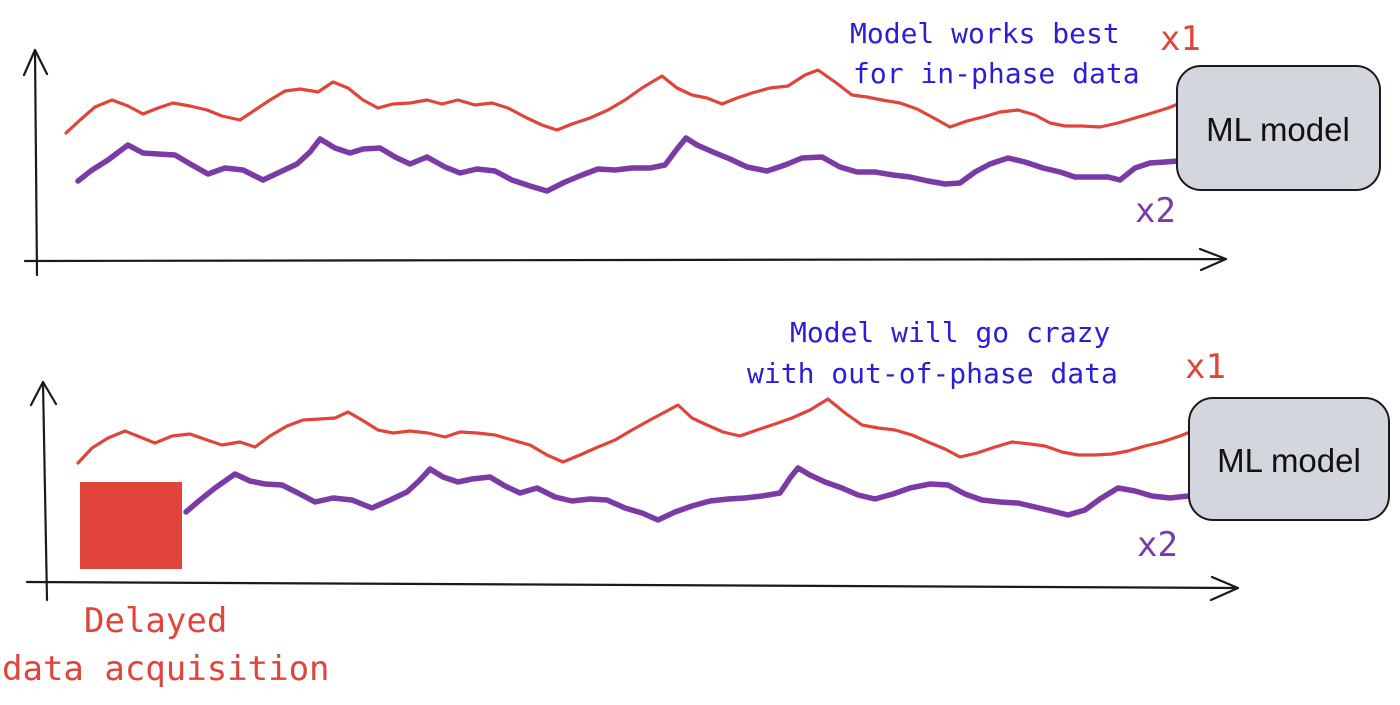 The image size is (1400, 705). What do you see at coordinates (932, 373) in the screenshot?
I see `bottom-note-line2: with out-of-phase data` at bounding box center [932, 373].